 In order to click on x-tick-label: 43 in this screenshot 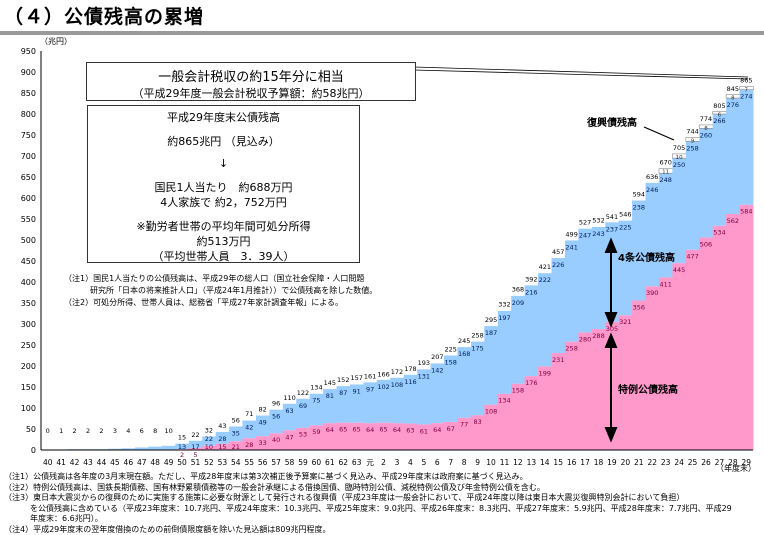, I will do `click(88, 462)`.